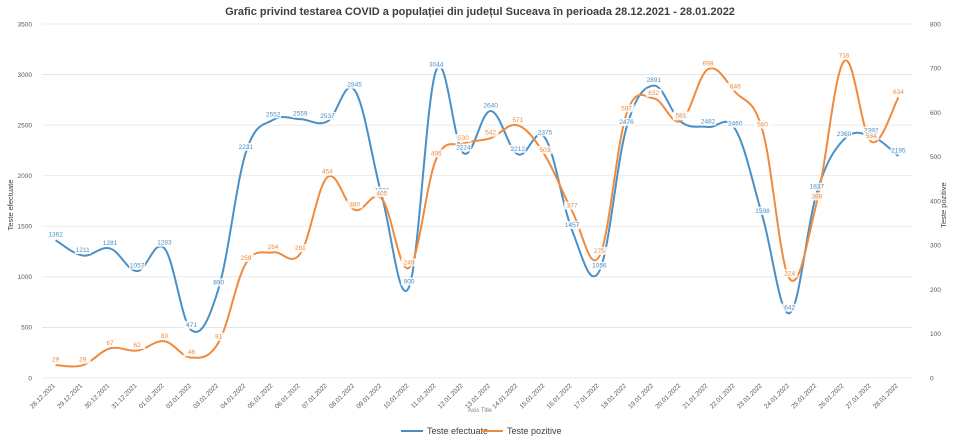 The width and height of the screenshot is (960, 443). What do you see at coordinates (25, 227) in the screenshot?
I see `y-tick-label: 1500` at bounding box center [25, 227].